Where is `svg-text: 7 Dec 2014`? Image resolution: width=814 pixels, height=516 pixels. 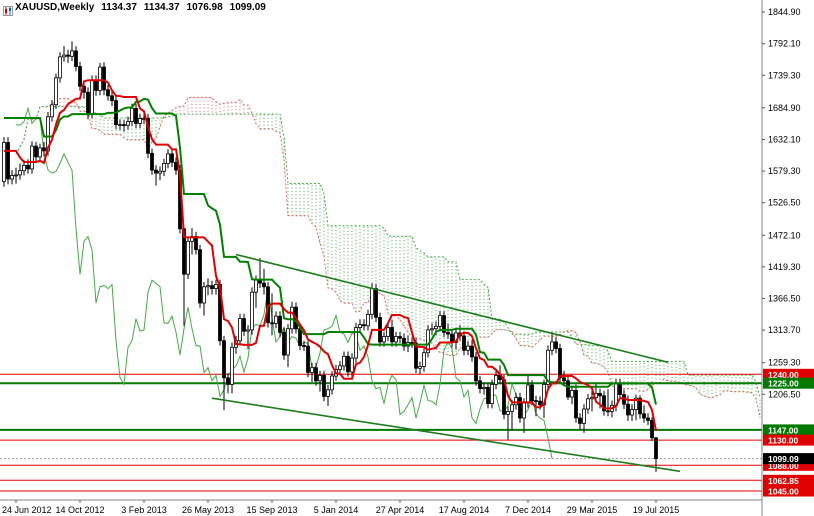
svg-text: 7 Dec 2014 is located at coordinates (528, 510).